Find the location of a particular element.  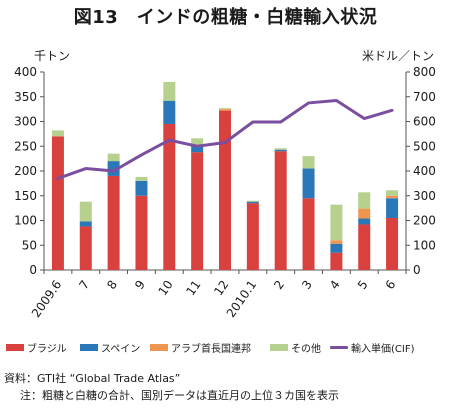

left-tick-label: 300 is located at coordinates (25, 122).